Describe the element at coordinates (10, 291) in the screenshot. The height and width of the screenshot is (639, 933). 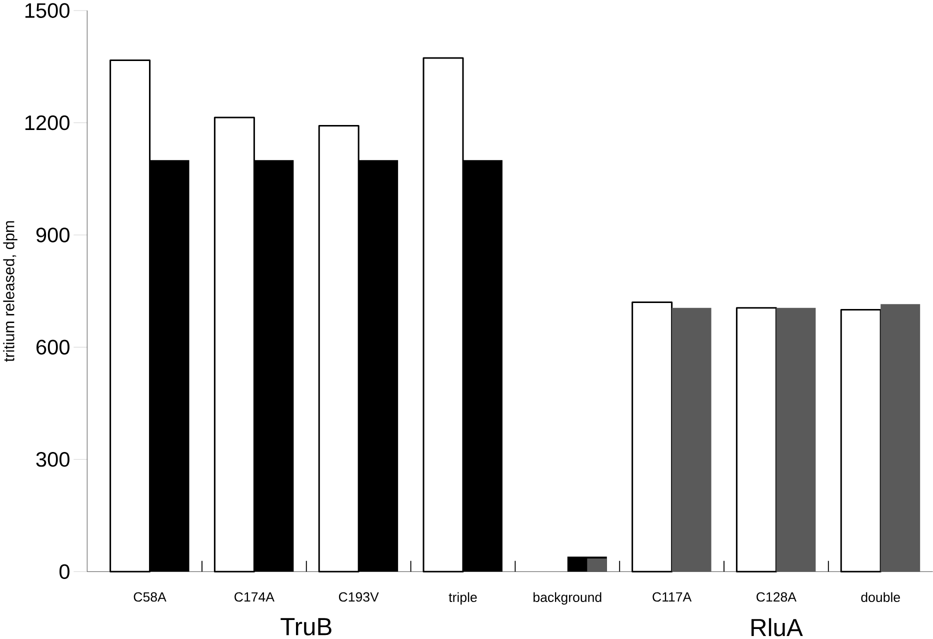
I see `y-axis-title: tritium released, dpm` at that location.